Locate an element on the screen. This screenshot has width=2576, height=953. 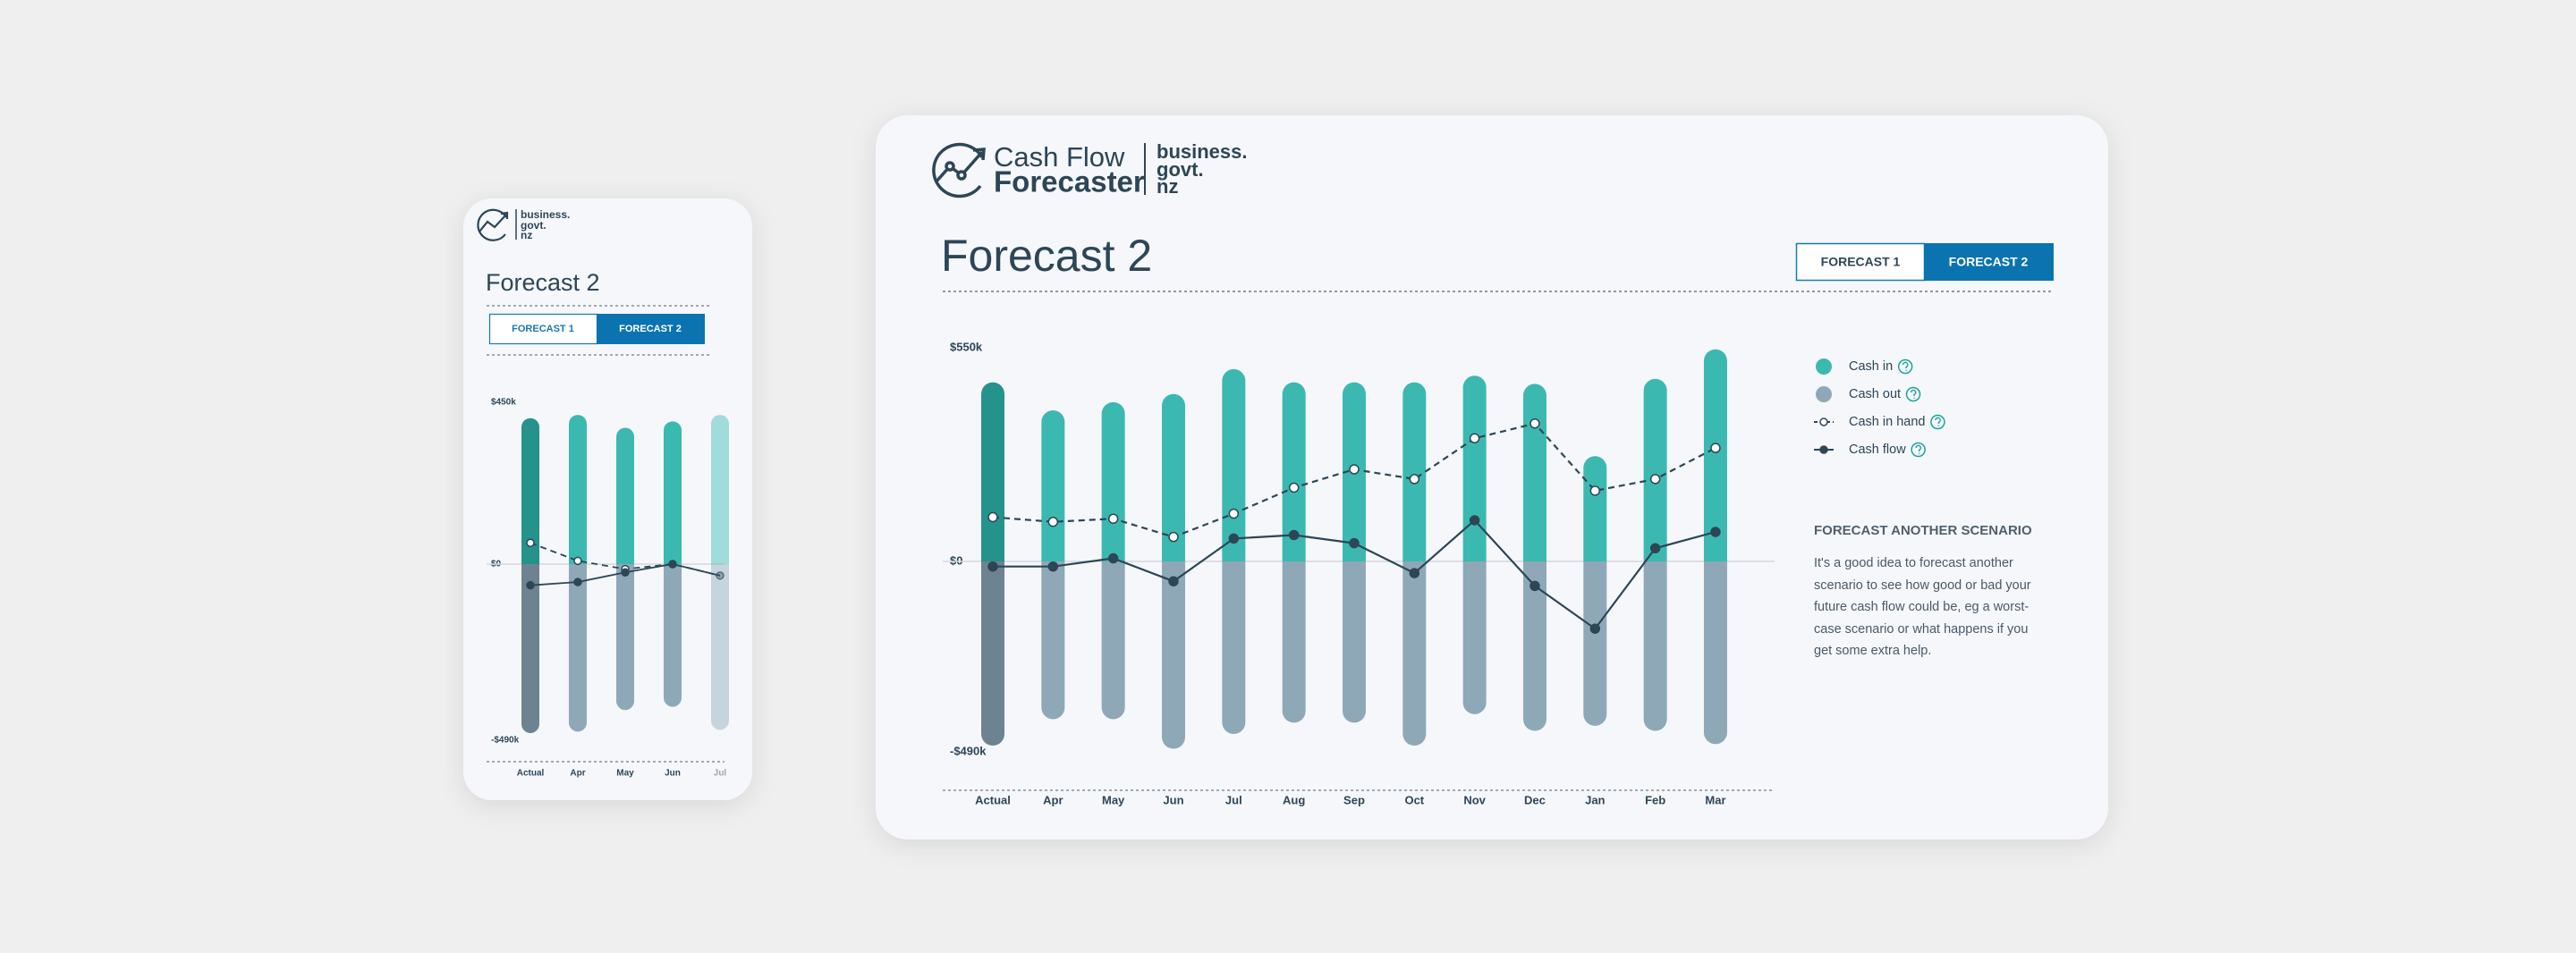
legend-label: Cash in is located at coordinates (1871, 366).